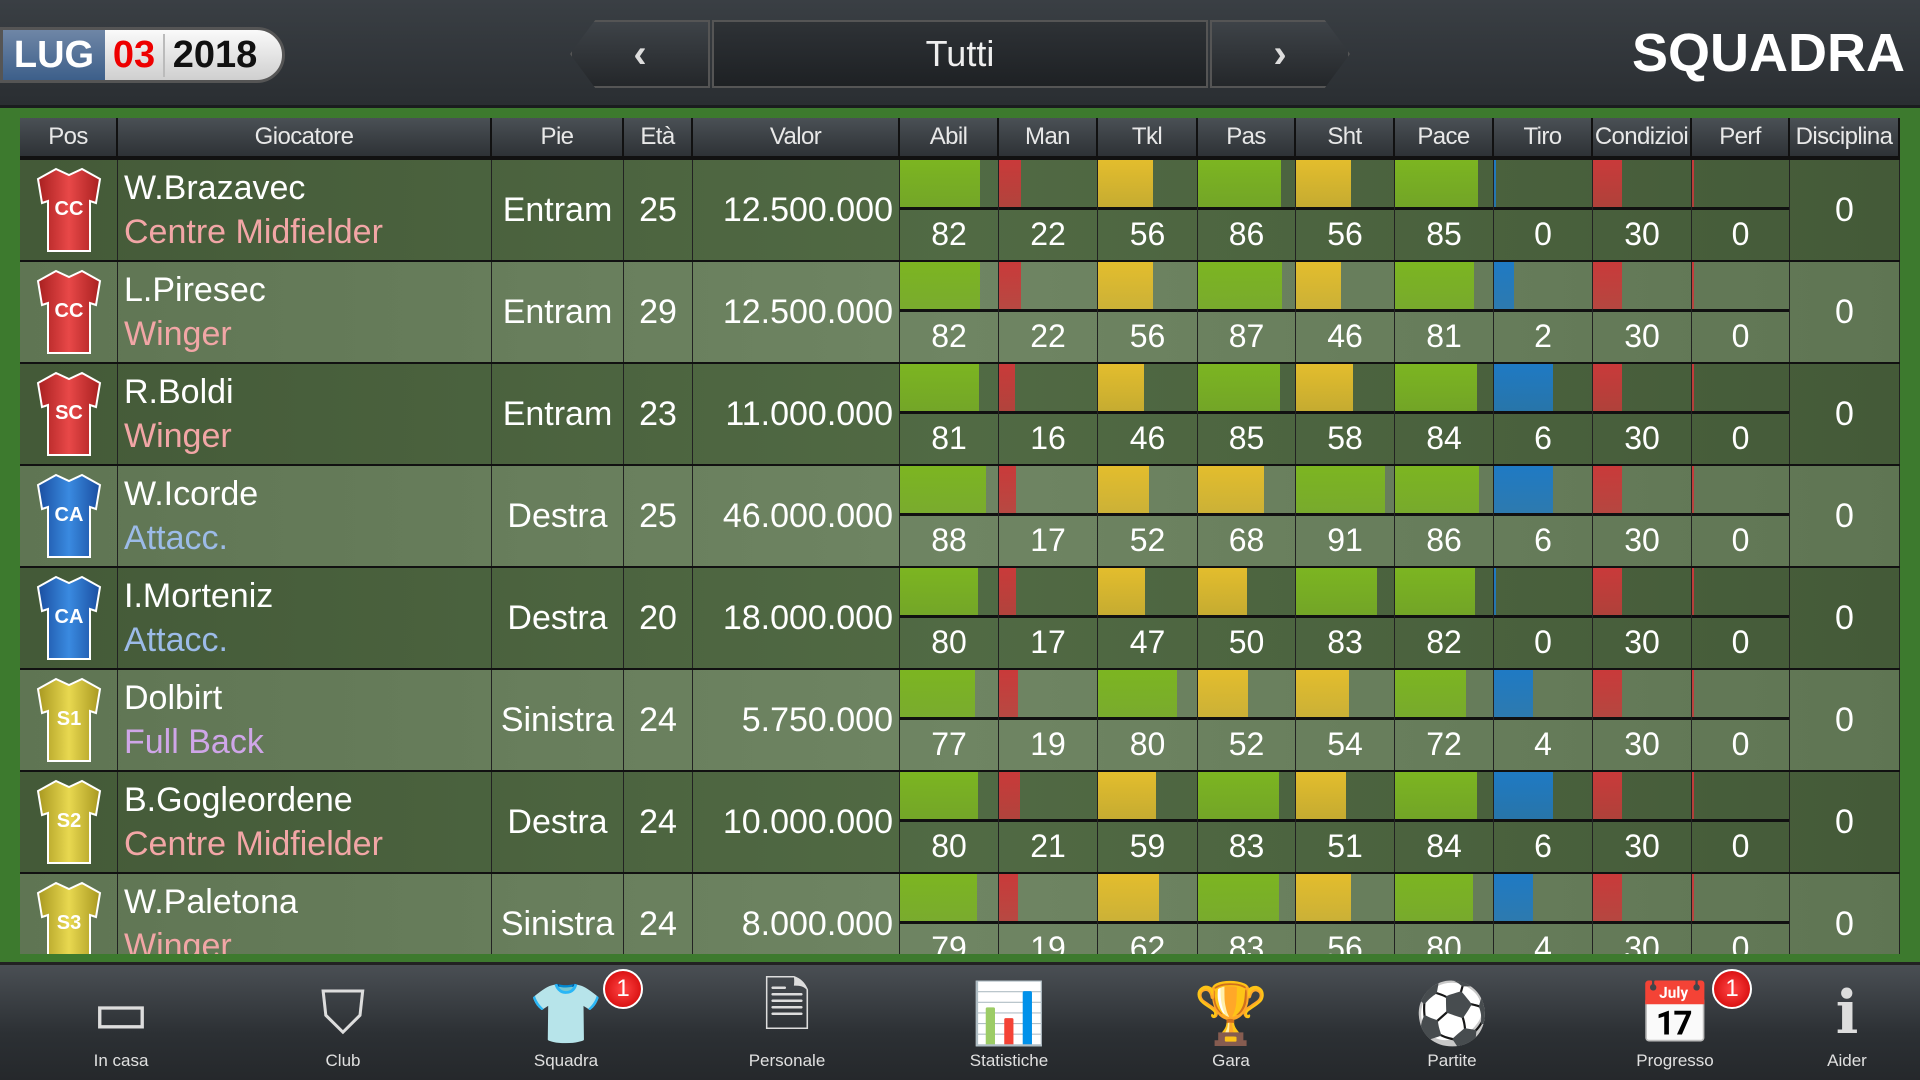 This screenshot has height=1080, width=1920. I want to click on column-header-4: Valor, so click(796, 137).